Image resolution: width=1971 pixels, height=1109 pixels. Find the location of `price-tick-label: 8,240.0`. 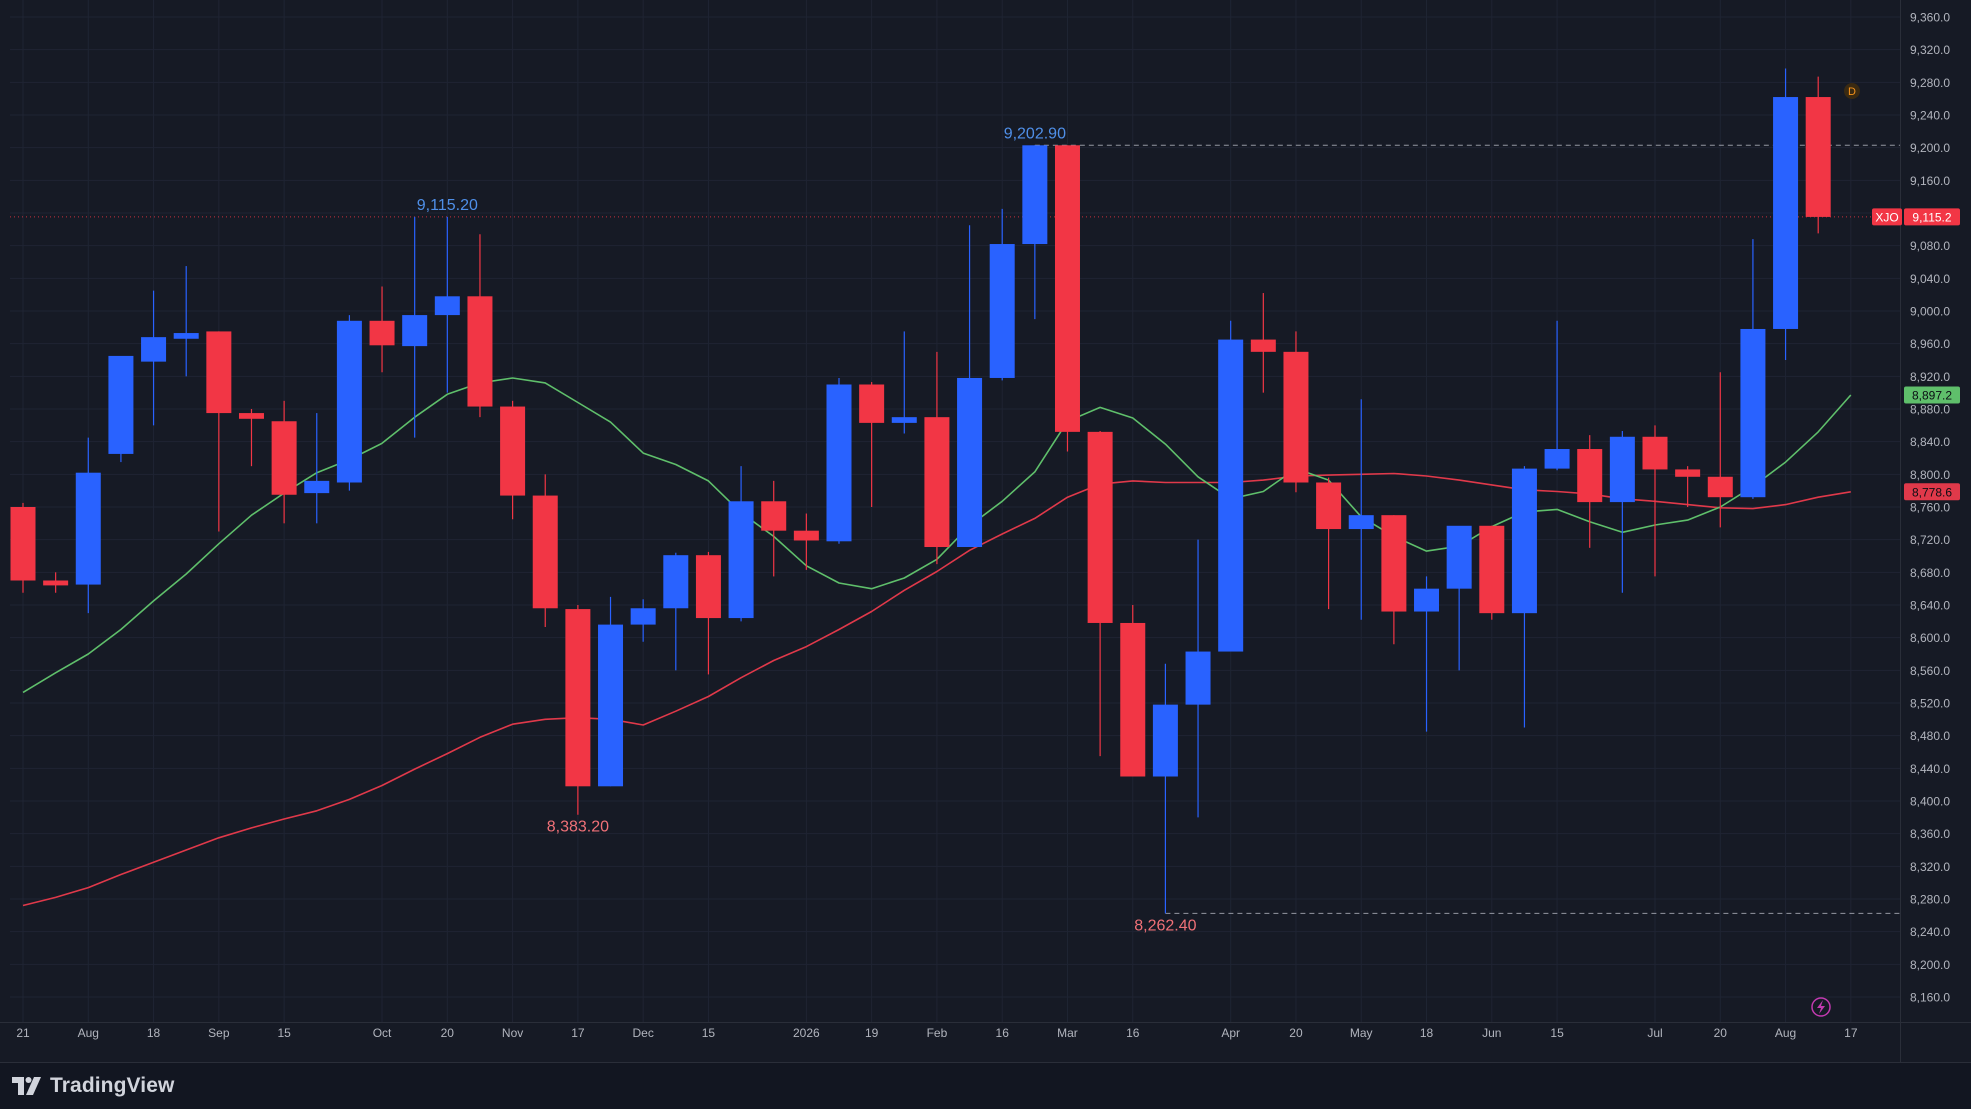

price-tick-label: 8,240.0 is located at coordinates (1930, 932).